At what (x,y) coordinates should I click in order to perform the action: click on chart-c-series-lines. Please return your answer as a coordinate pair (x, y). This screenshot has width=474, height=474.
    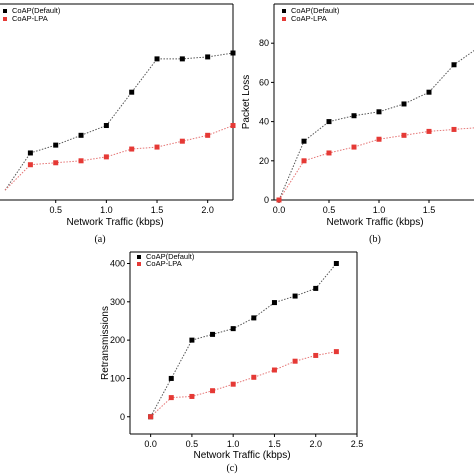
    Looking at the image, I should click on (243, 340).